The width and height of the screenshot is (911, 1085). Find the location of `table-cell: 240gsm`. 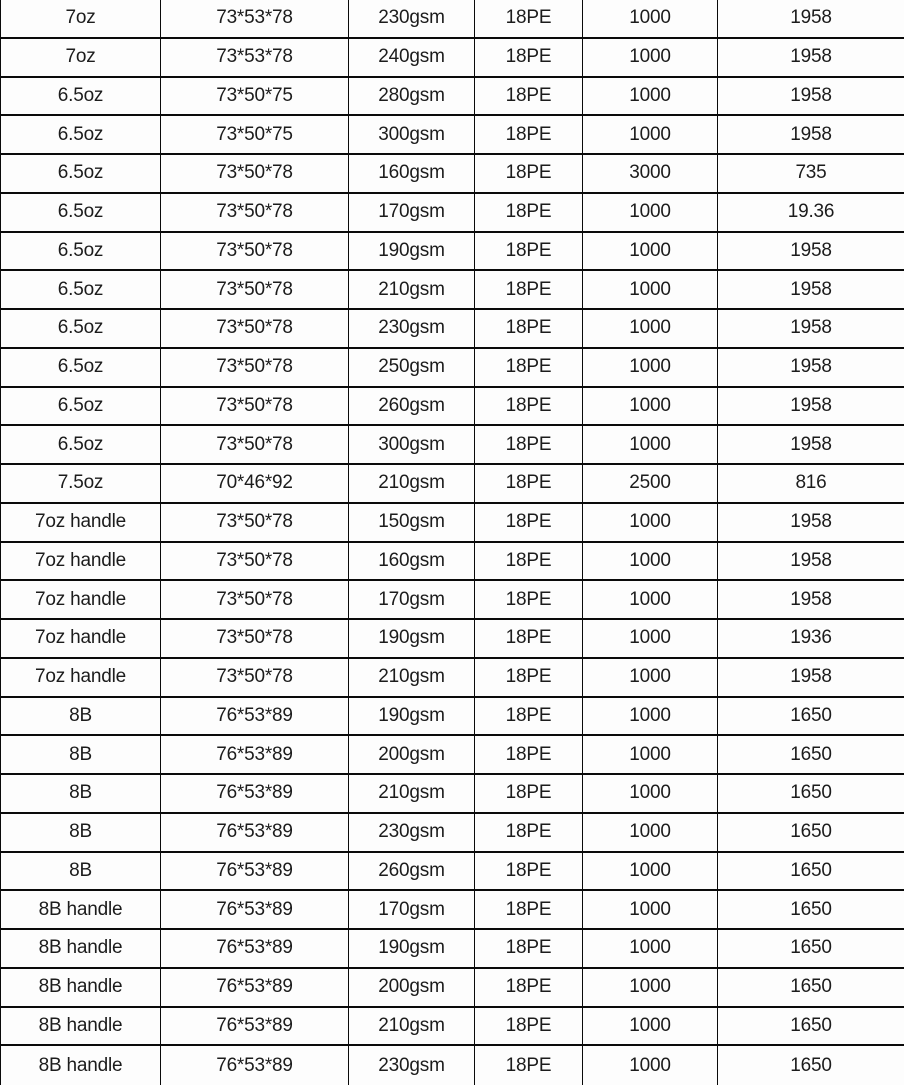

table-cell: 240gsm is located at coordinates (412, 57).